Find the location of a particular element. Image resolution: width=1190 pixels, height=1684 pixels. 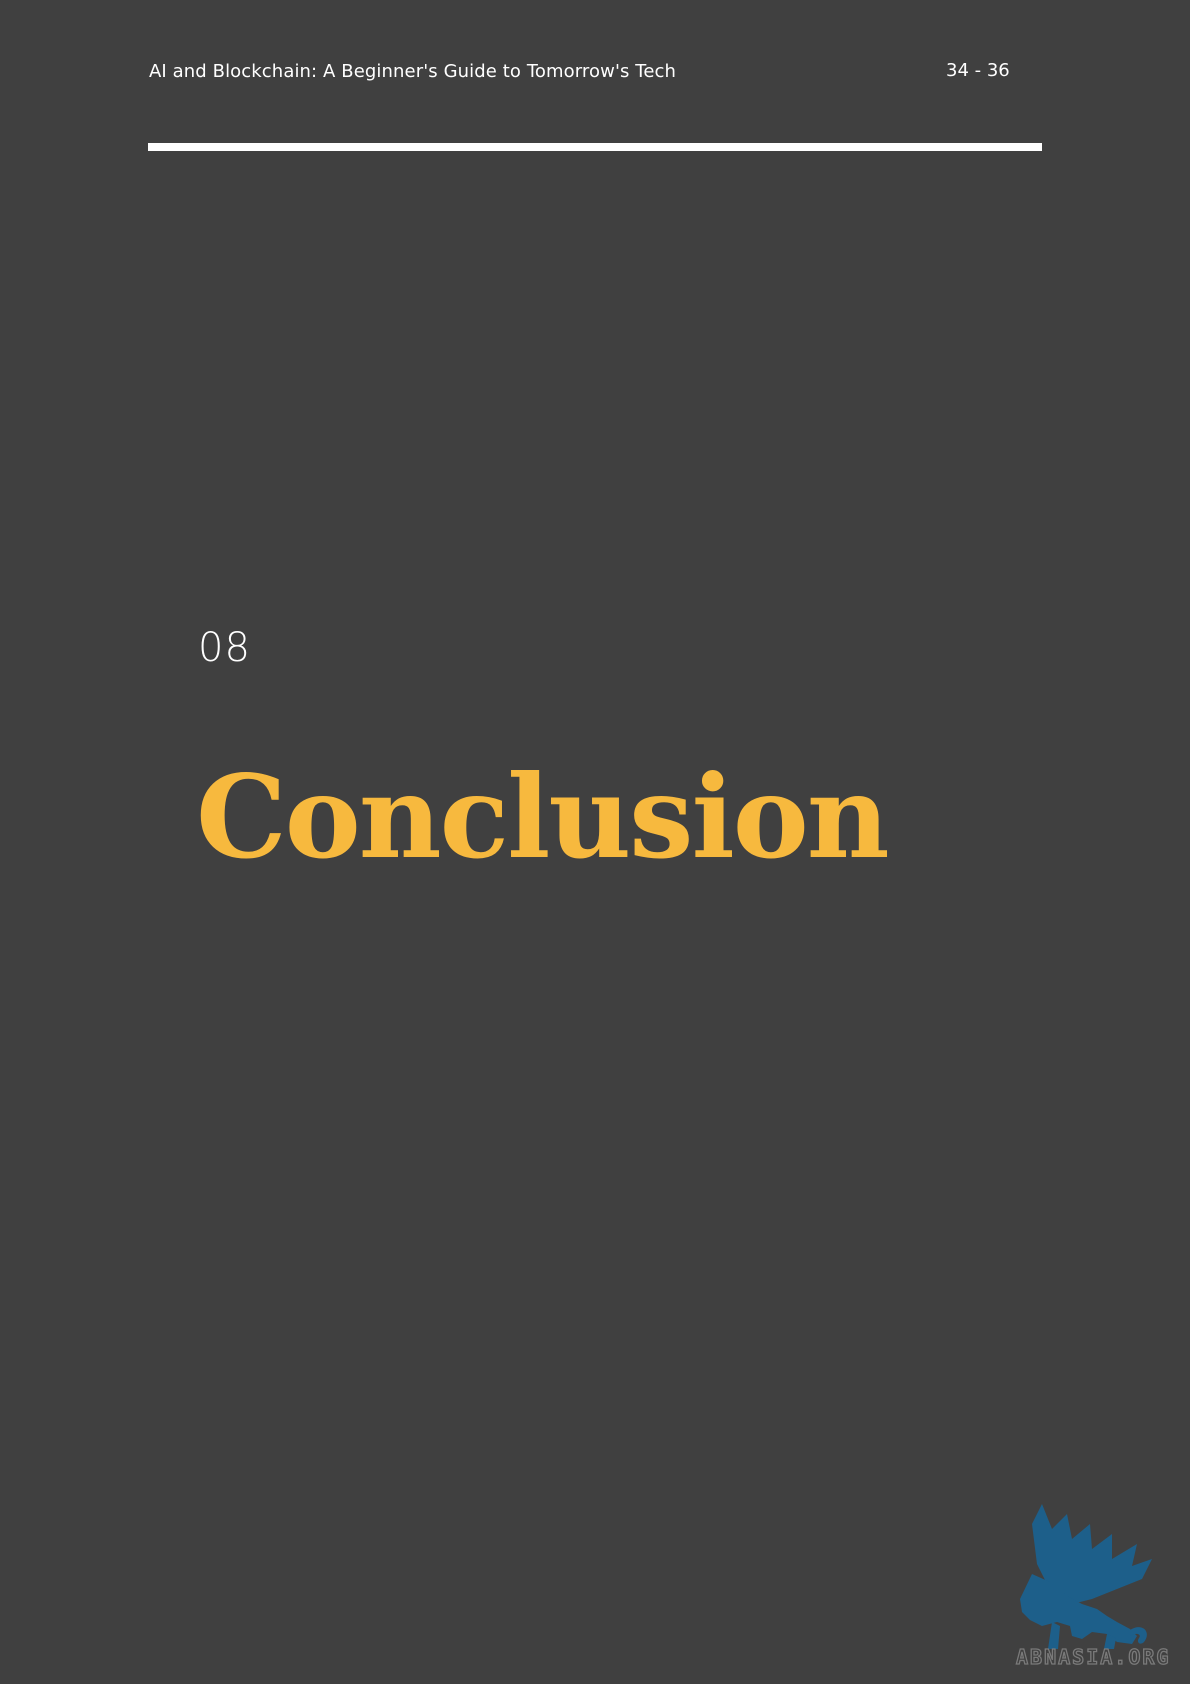

chapter-number: 08 is located at coordinates (224, 648).